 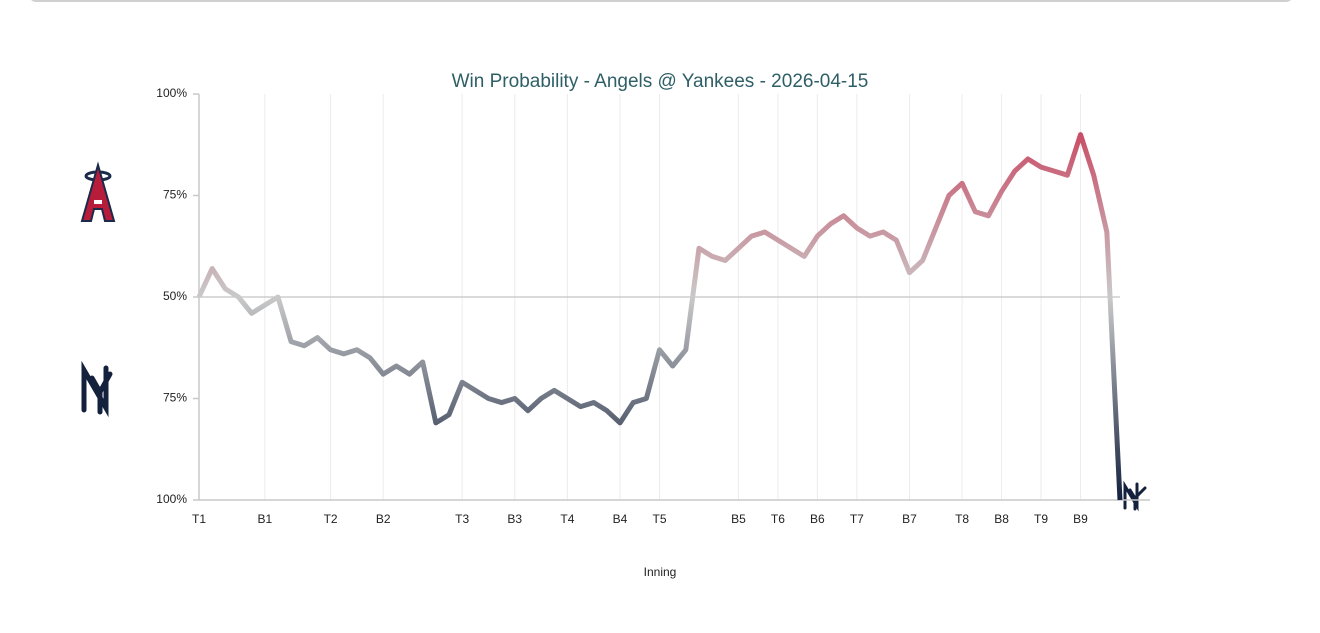 What do you see at coordinates (660, 572) in the screenshot?
I see `x-axis-label: Inning` at bounding box center [660, 572].